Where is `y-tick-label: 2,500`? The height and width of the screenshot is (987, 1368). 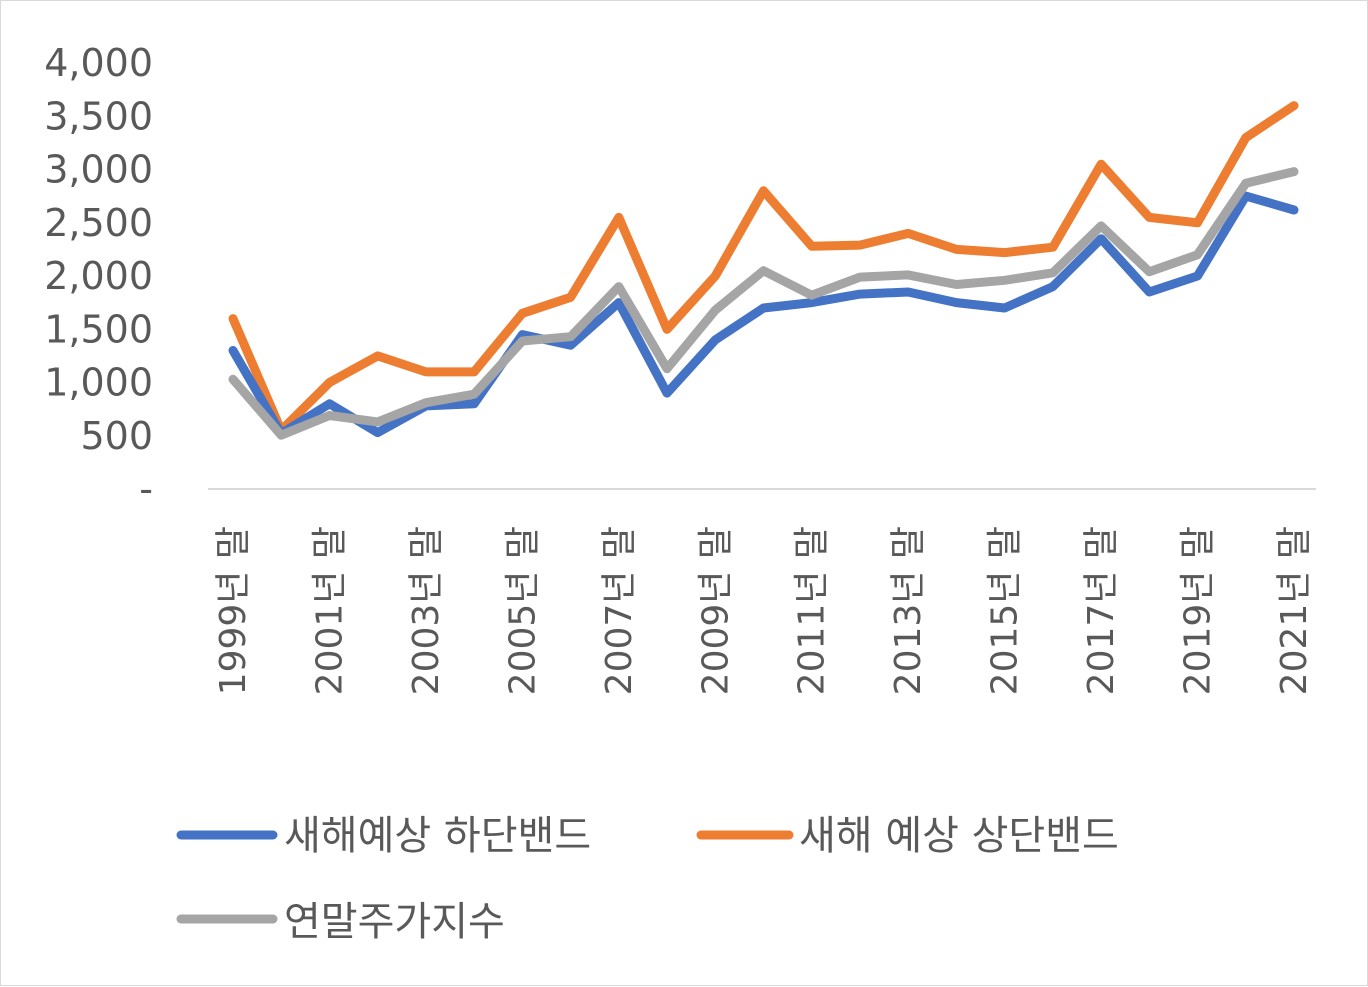
y-tick-label: 2,500 is located at coordinates (98, 223).